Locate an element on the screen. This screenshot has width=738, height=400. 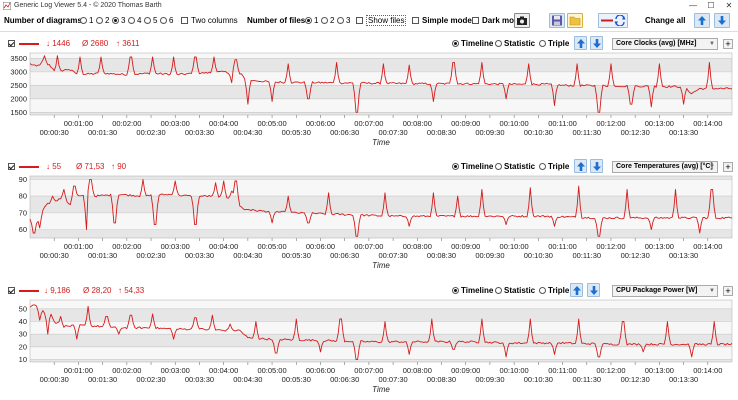
show-files-checkbox: Show files is located at coordinates (381, 21).